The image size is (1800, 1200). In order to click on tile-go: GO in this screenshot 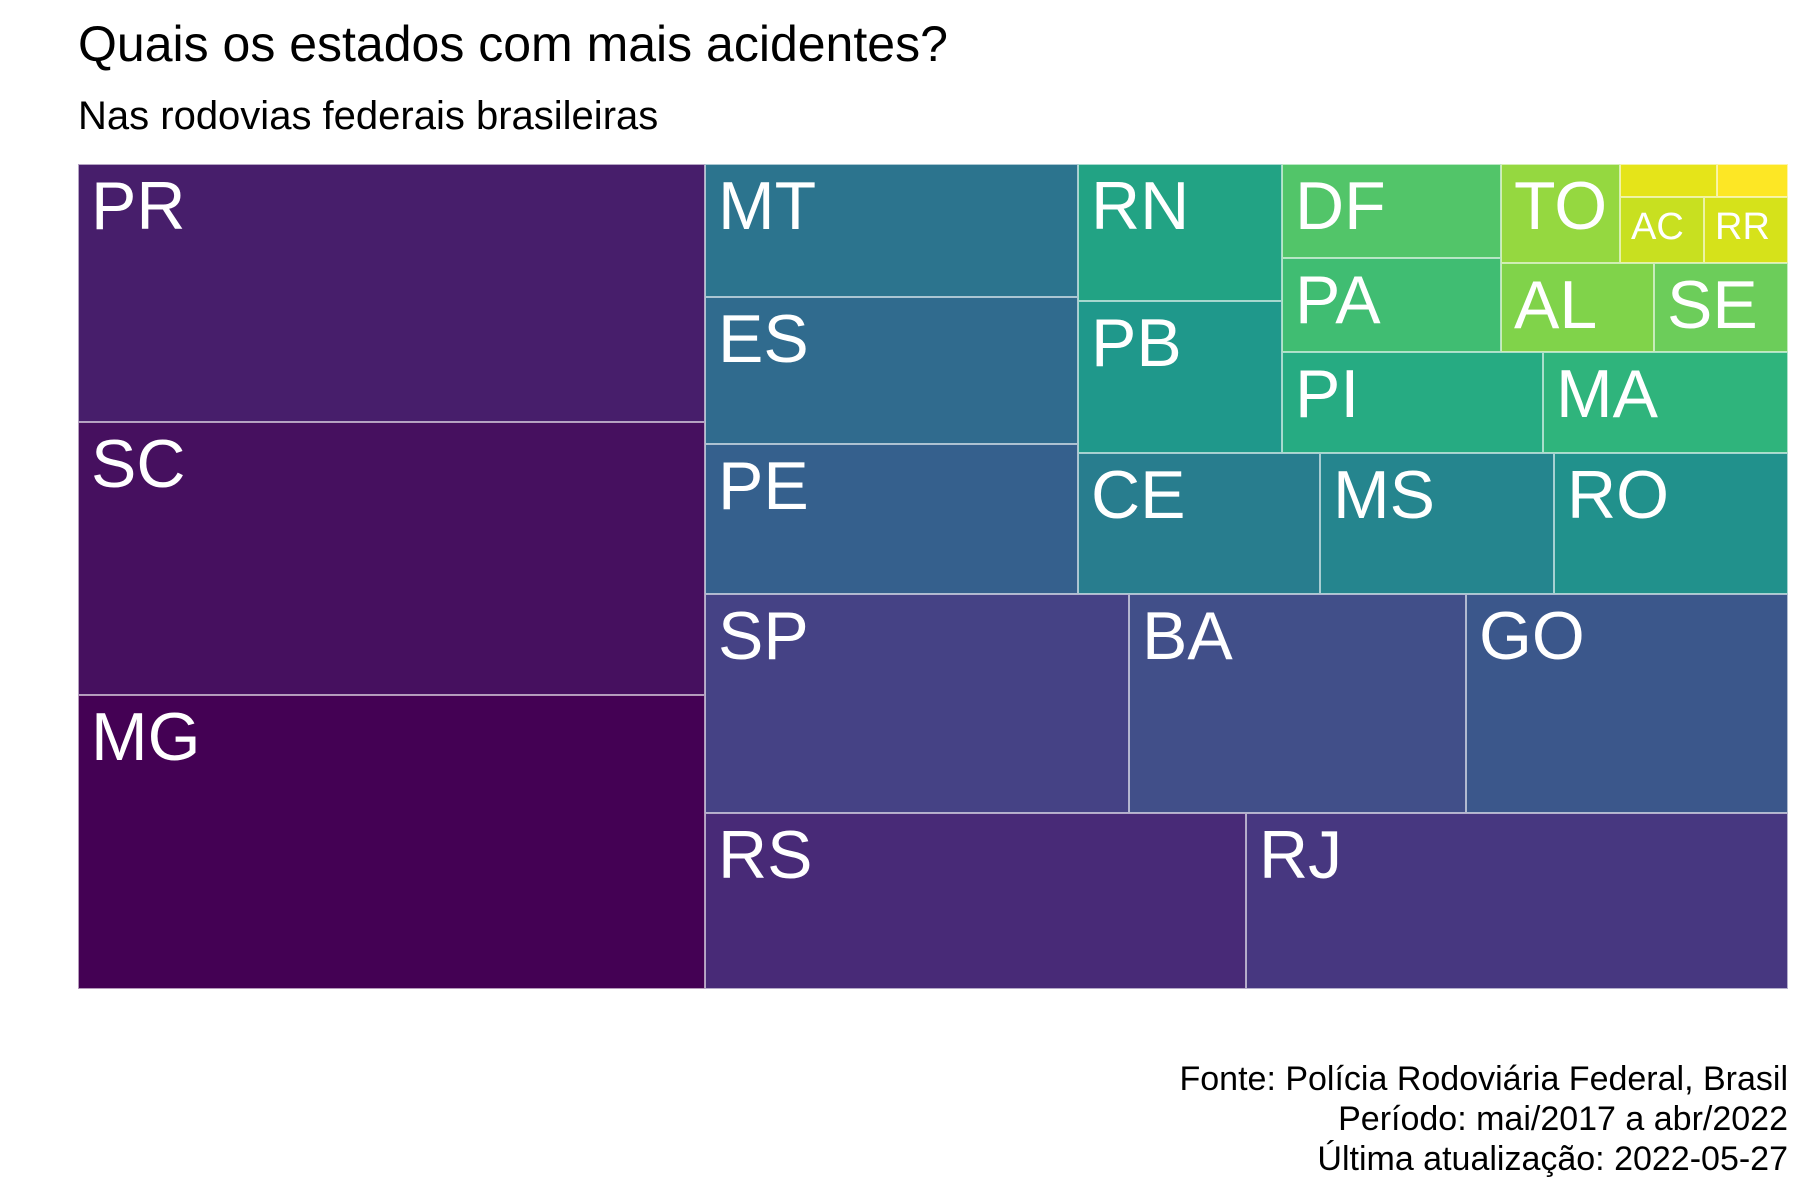, I will do `click(1627, 703)`.